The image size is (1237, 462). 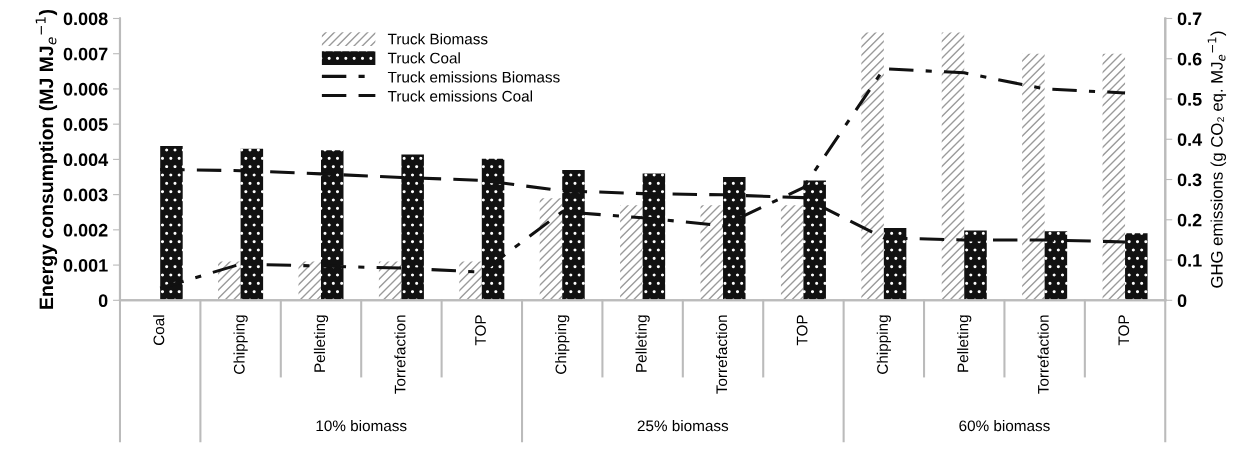 I want to click on y2-tick-label: 0.6, so click(x=1189, y=59).